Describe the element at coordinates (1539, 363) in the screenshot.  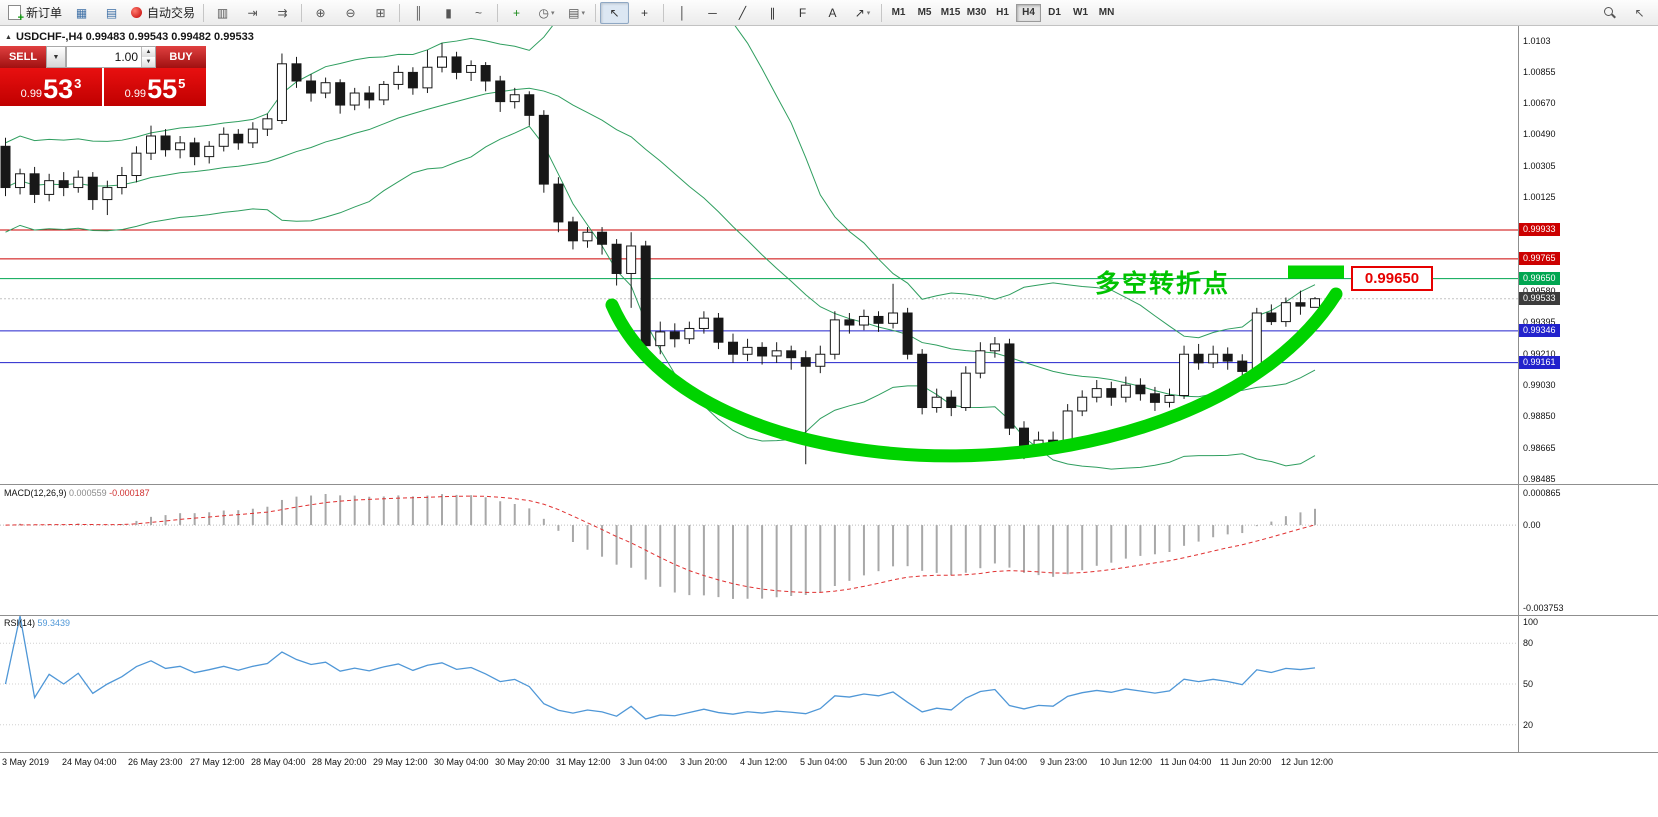
I see `price-level-tag: 0.99161` at that location.